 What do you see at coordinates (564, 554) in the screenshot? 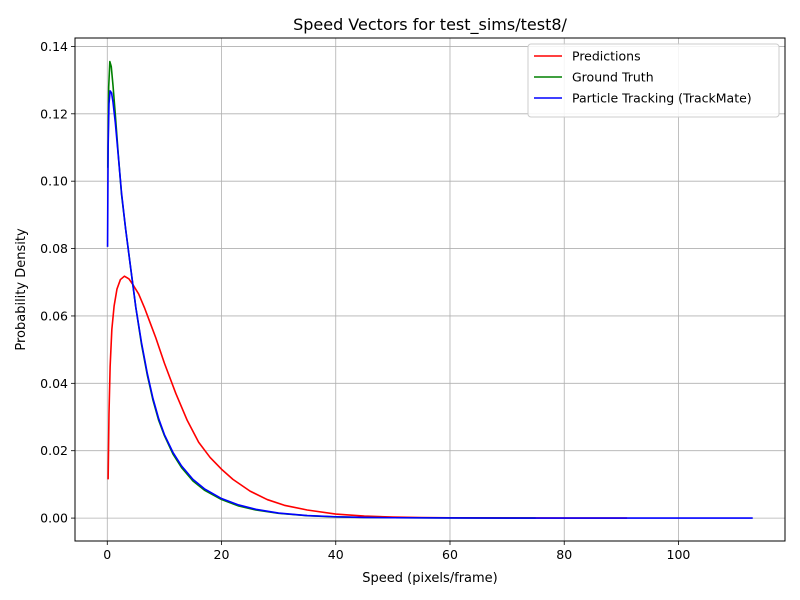
I see `x-tick-label: 80` at bounding box center [564, 554].